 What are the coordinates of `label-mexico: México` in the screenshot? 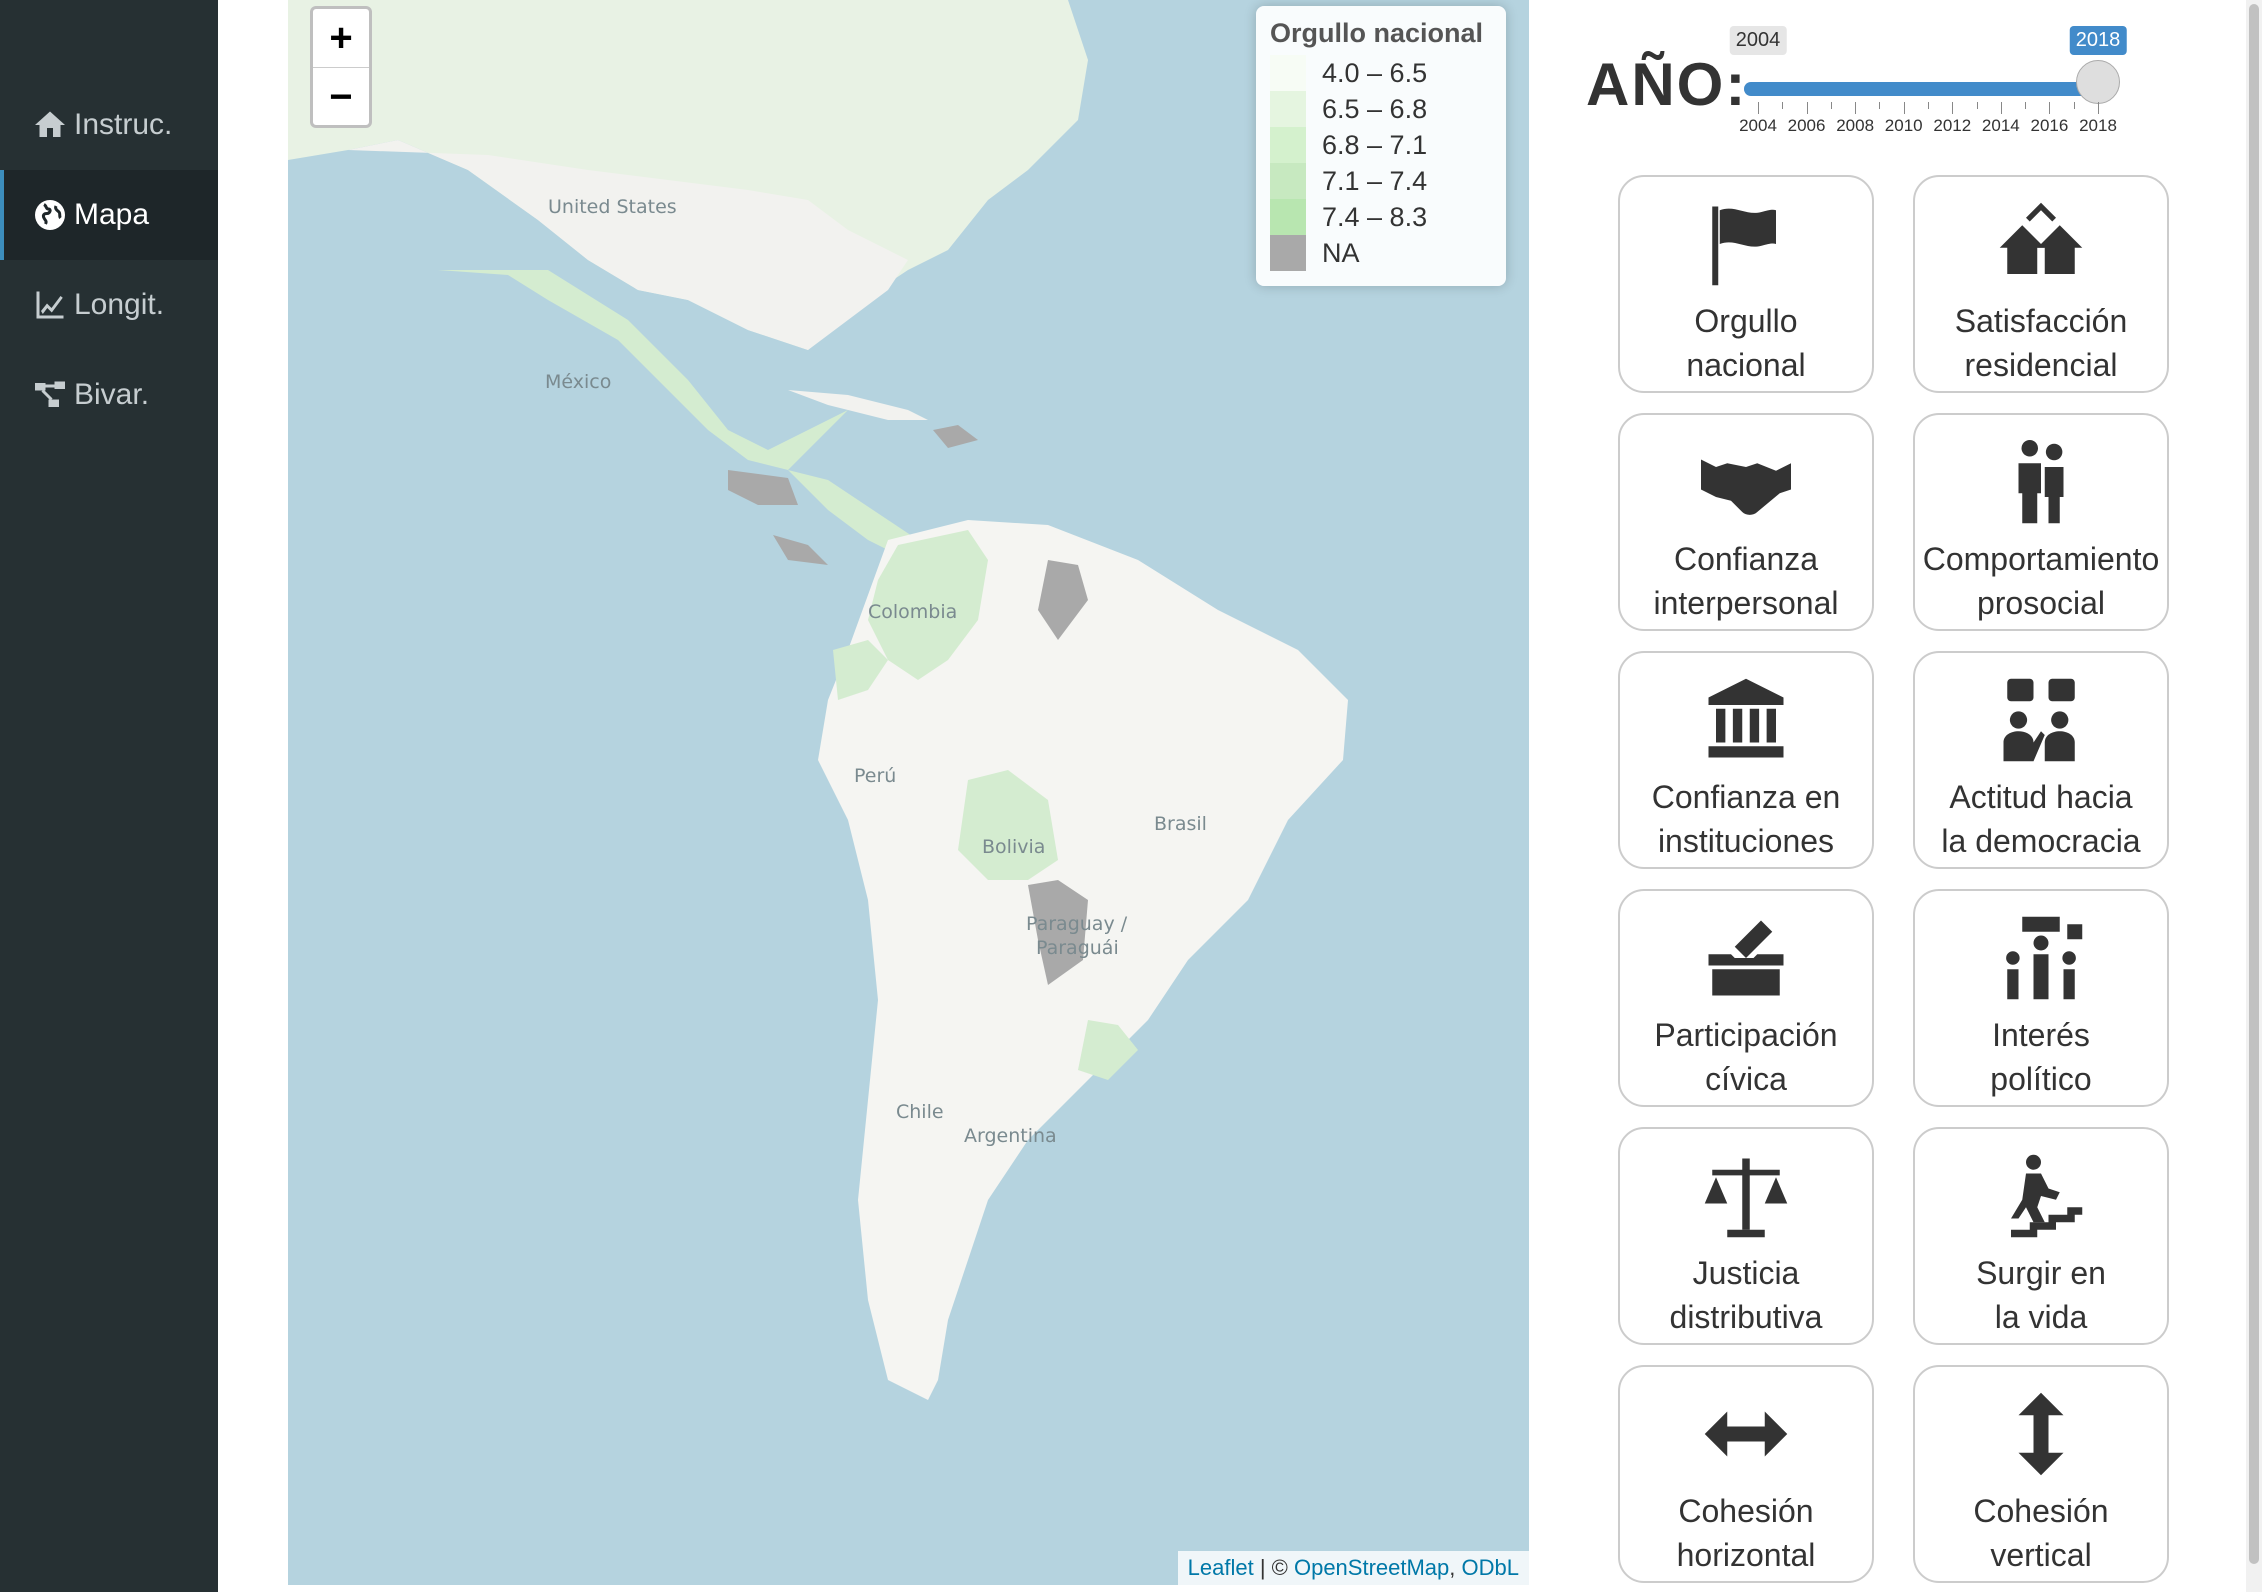 It's located at (578, 382).